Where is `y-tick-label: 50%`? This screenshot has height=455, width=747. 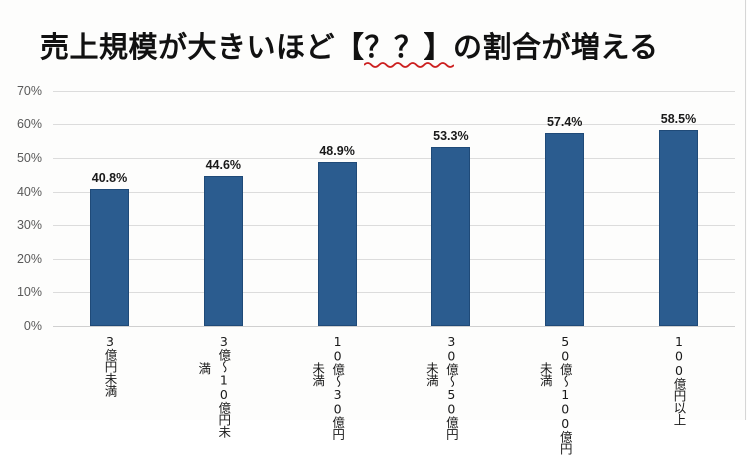 y-tick-label: 50% is located at coordinates (29, 158).